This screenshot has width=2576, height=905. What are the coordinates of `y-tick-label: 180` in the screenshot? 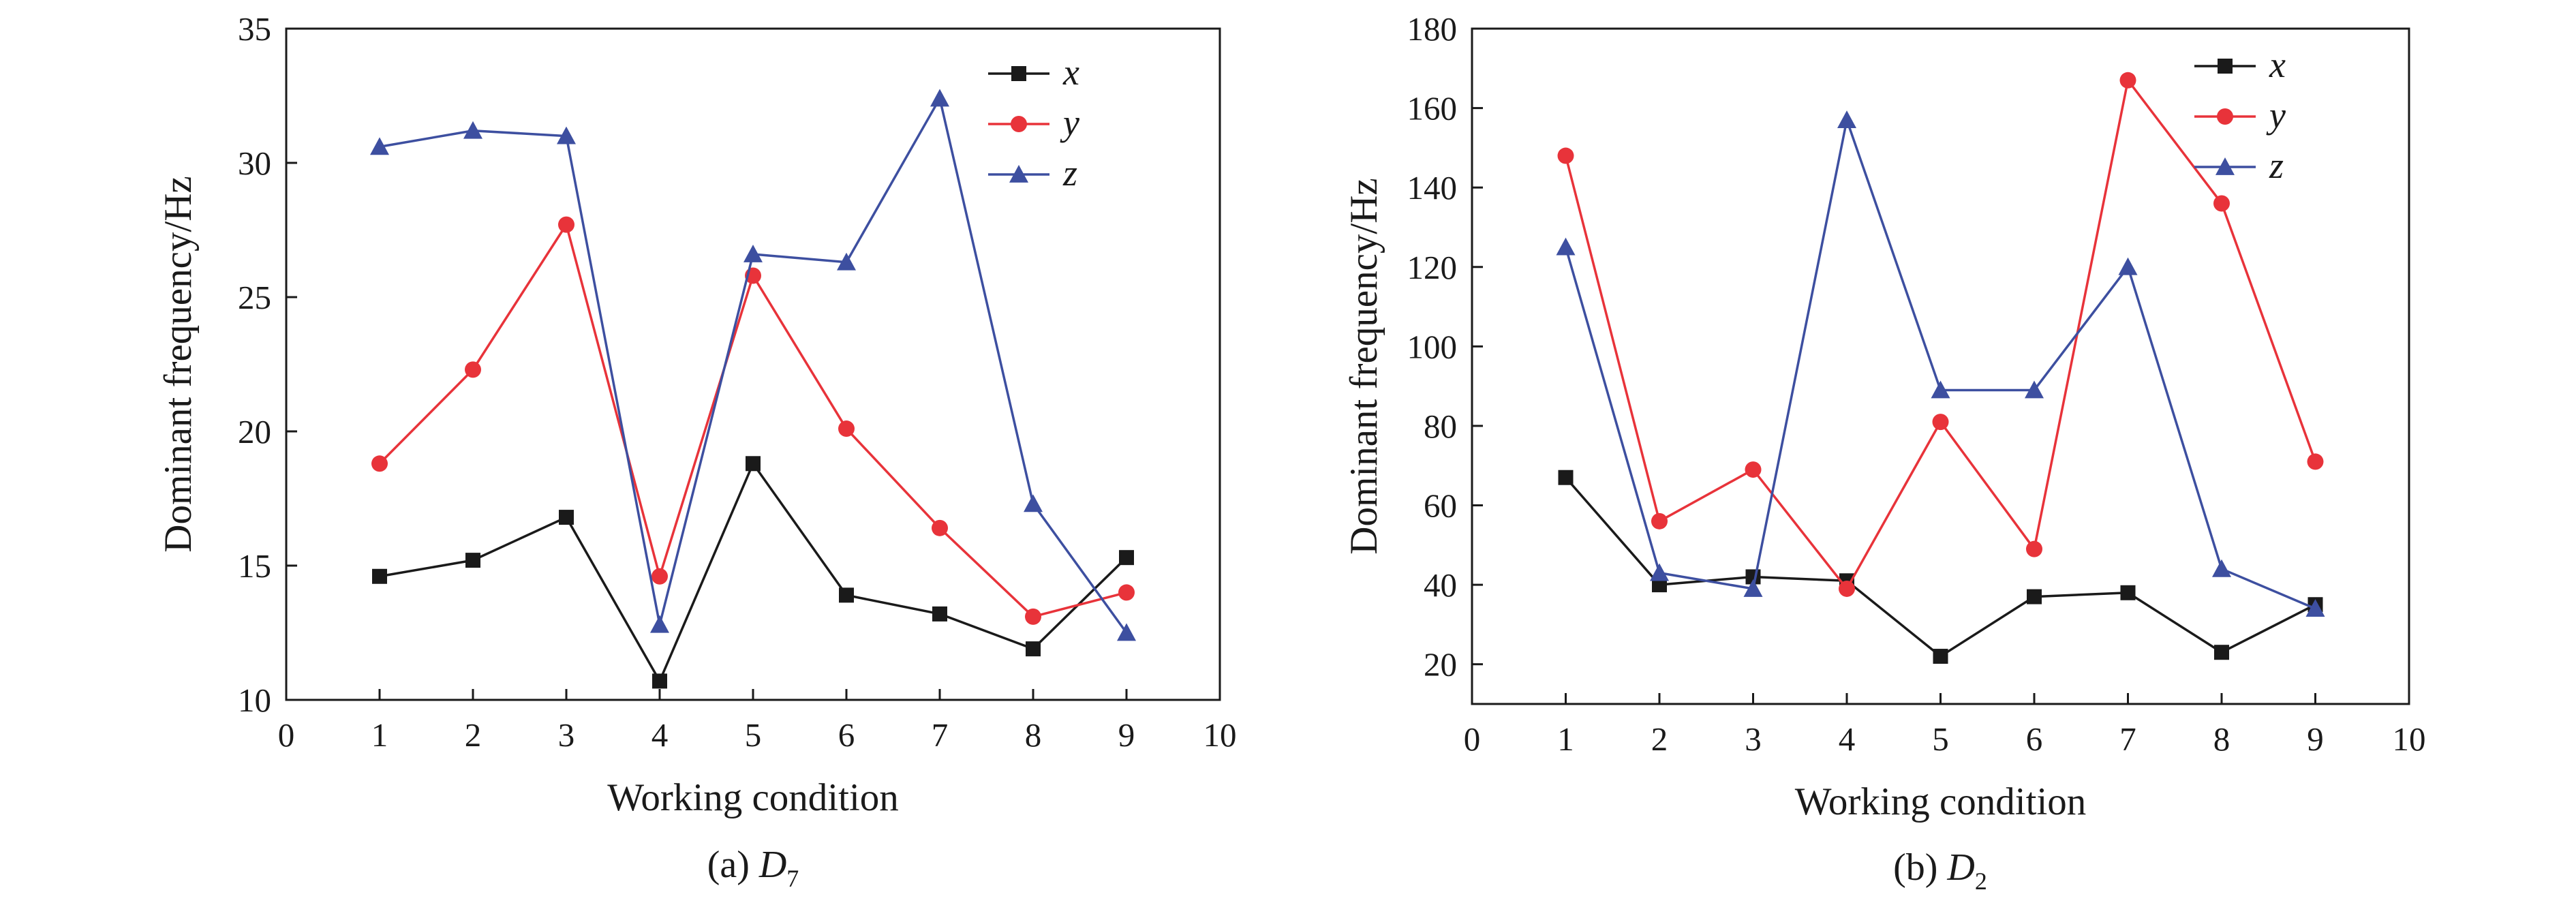 It's located at (1432, 29).